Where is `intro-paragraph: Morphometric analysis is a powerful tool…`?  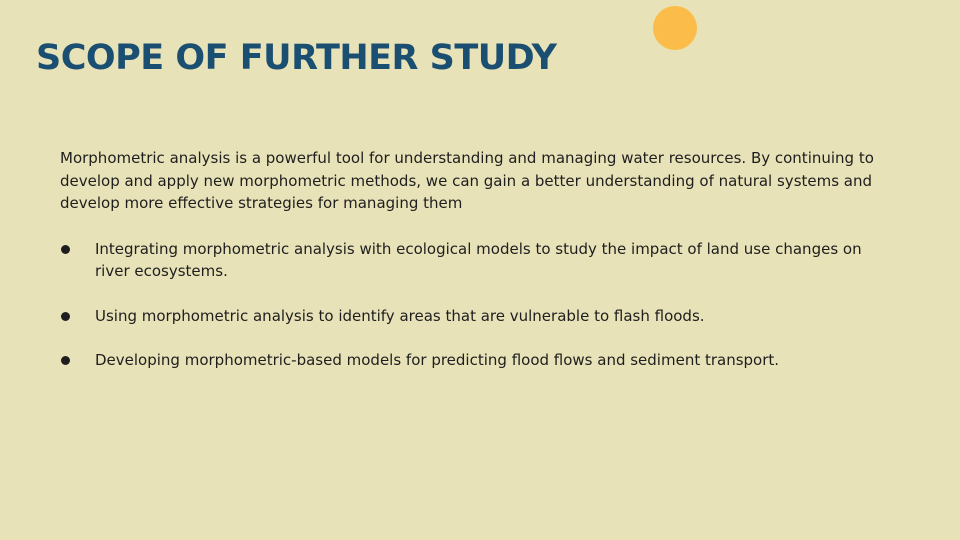
intro-paragraph: Morphometric analysis is a powerful tool… is located at coordinates (467, 180).